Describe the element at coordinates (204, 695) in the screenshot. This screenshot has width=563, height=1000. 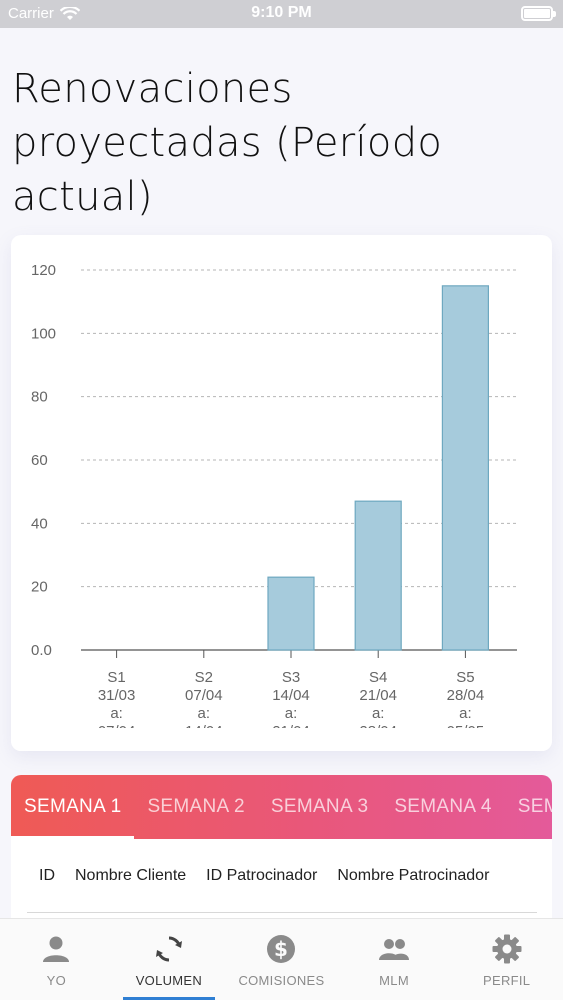
I see `x-tick-label: 07/04` at that location.